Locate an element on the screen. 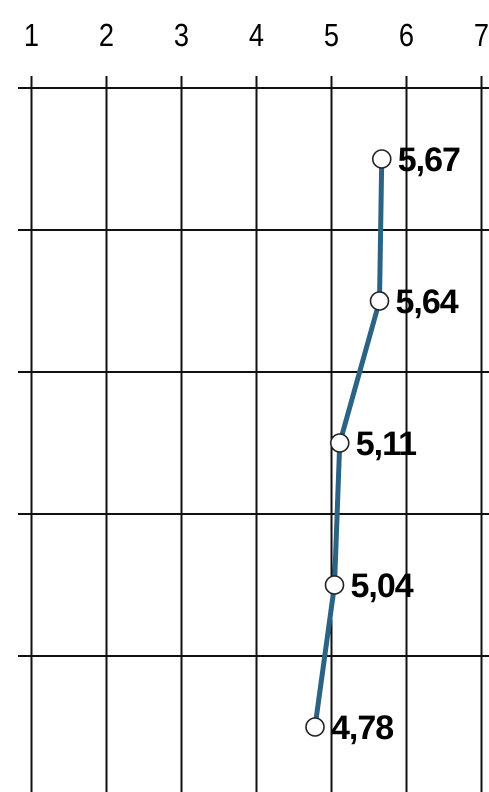 The width and height of the screenshot is (489, 792). x-tick-label: 5 is located at coordinates (332, 36).